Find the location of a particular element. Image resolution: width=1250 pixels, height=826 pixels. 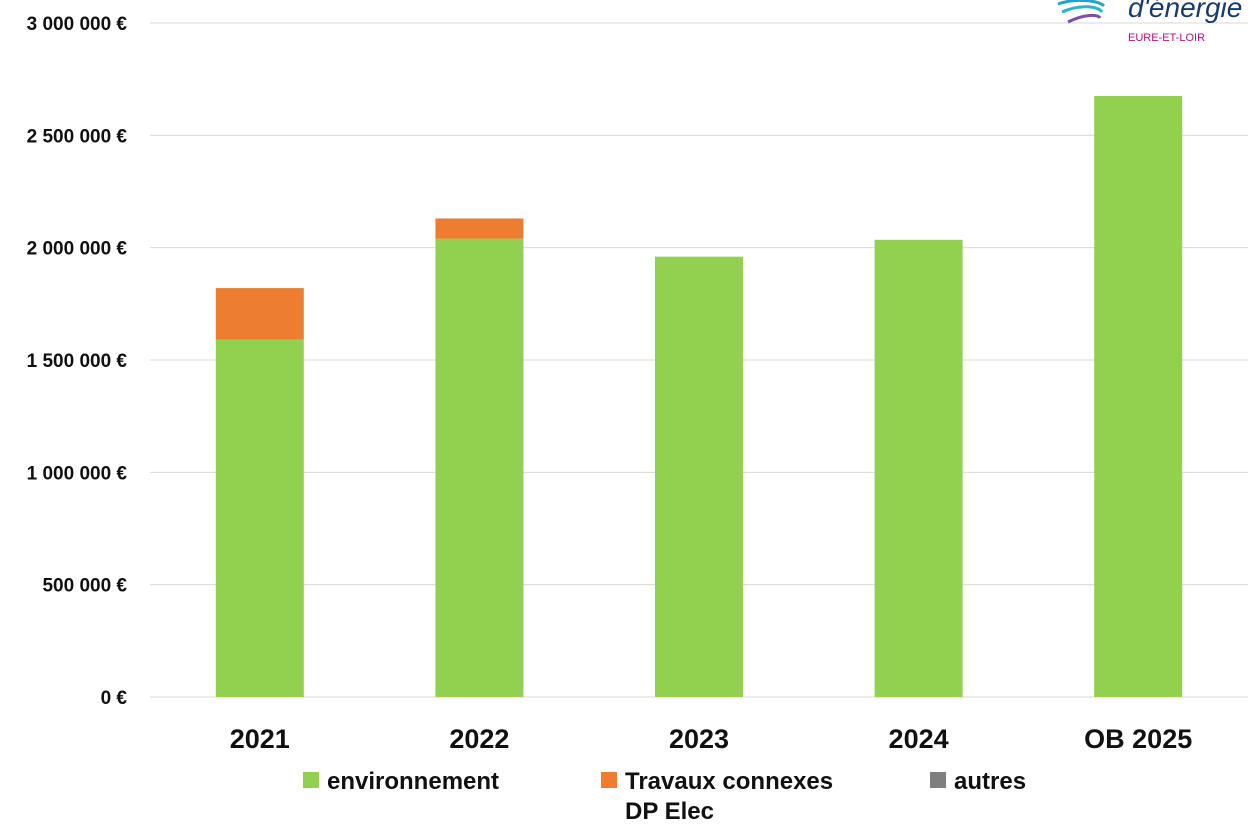

legend-label-3: autres is located at coordinates (990, 781).